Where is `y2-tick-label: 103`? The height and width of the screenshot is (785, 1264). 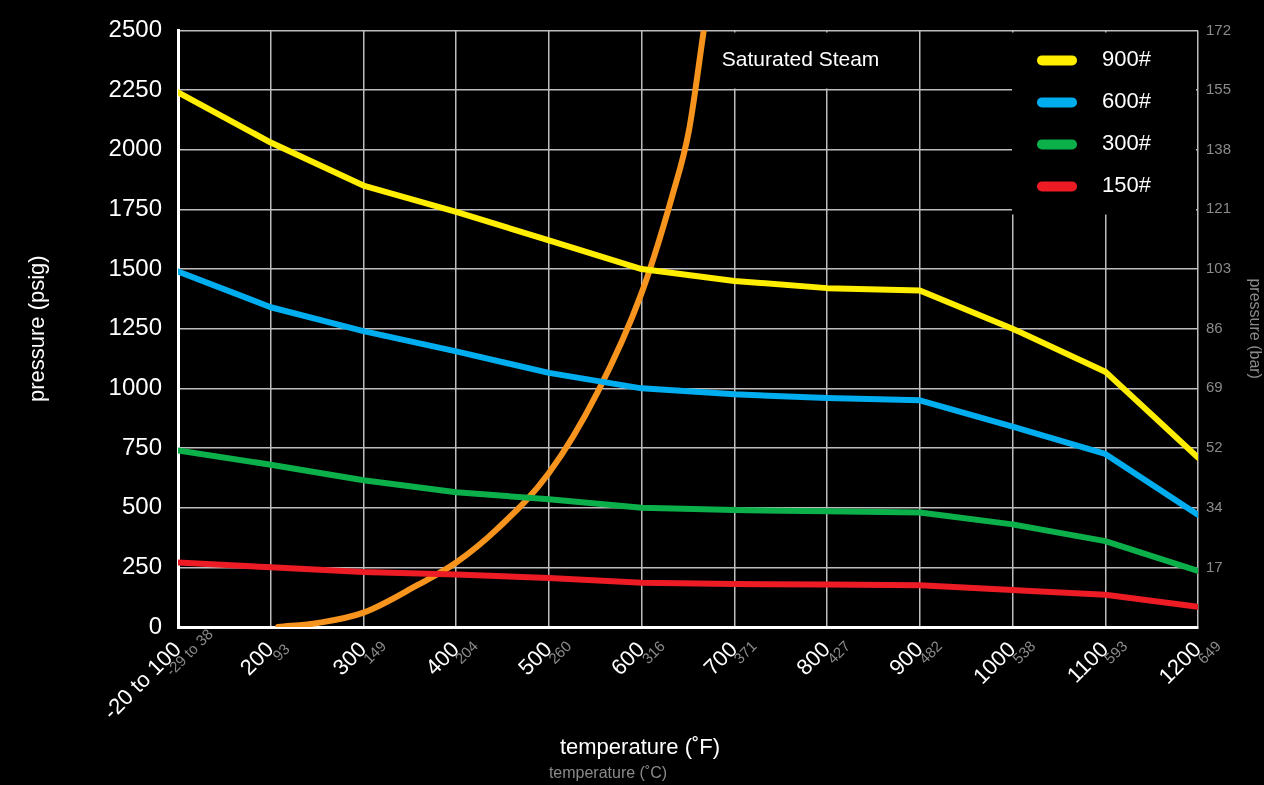 y2-tick-label: 103 is located at coordinates (1219, 268).